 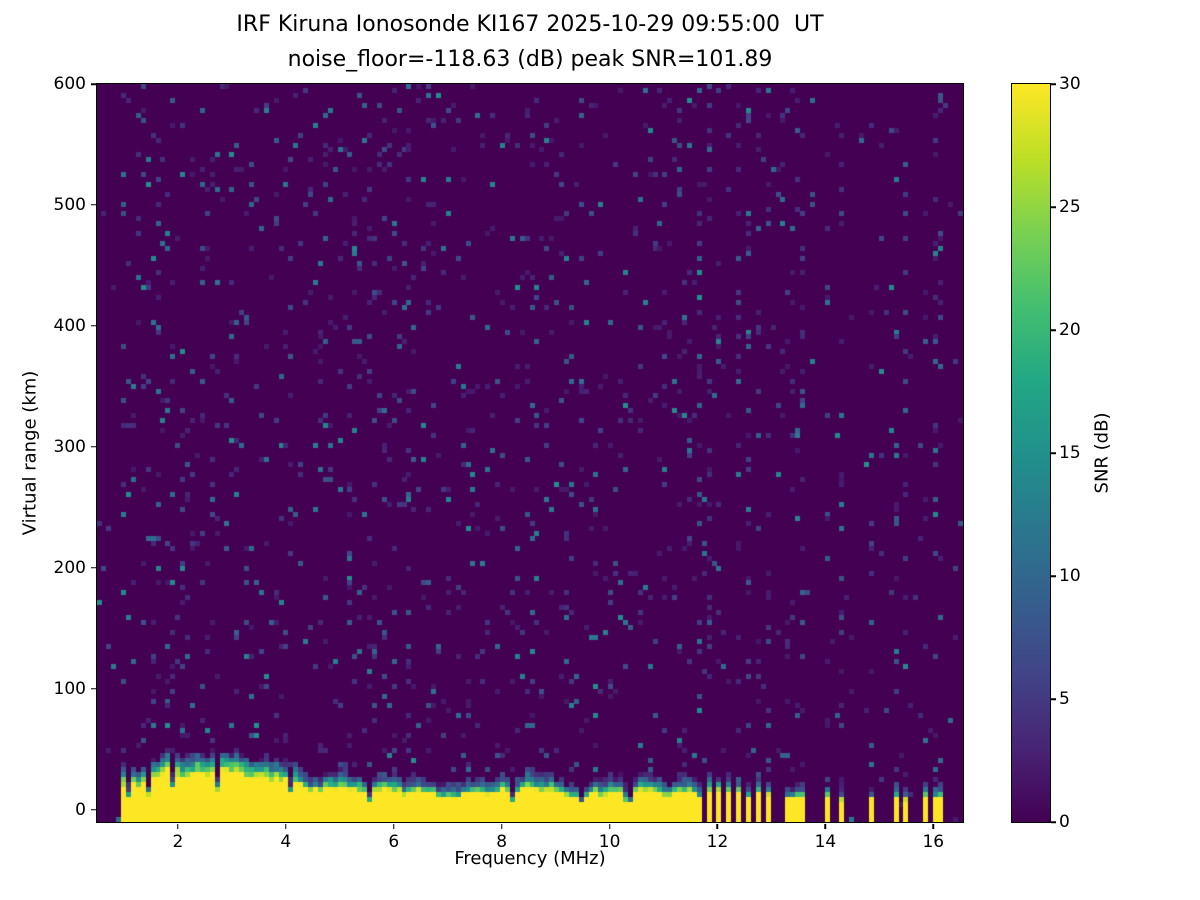 What do you see at coordinates (717, 842) in the screenshot?
I see `x-tick-label: 12` at bounding box center [717, 842].